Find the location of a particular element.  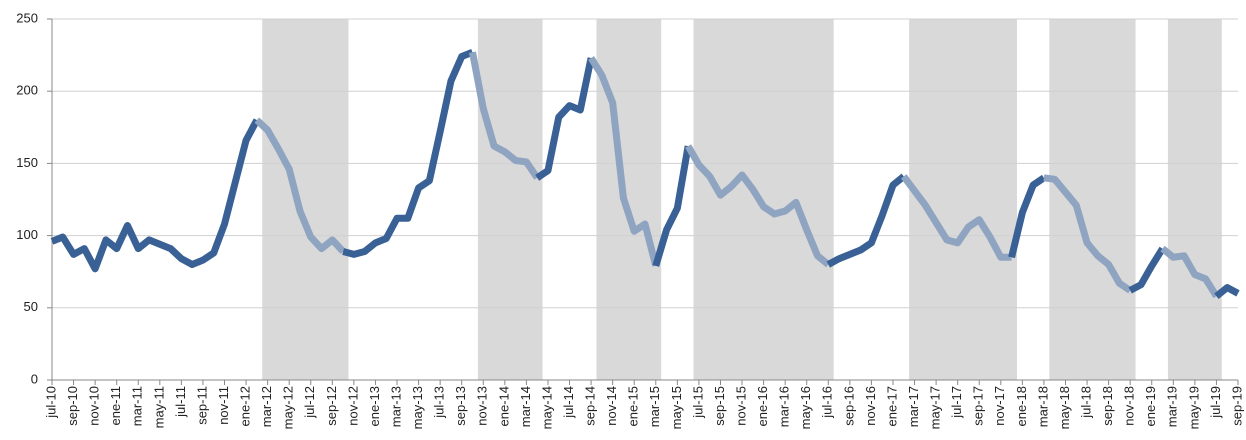

x-tick-label: may-14 is located at coordinates (546, 407).